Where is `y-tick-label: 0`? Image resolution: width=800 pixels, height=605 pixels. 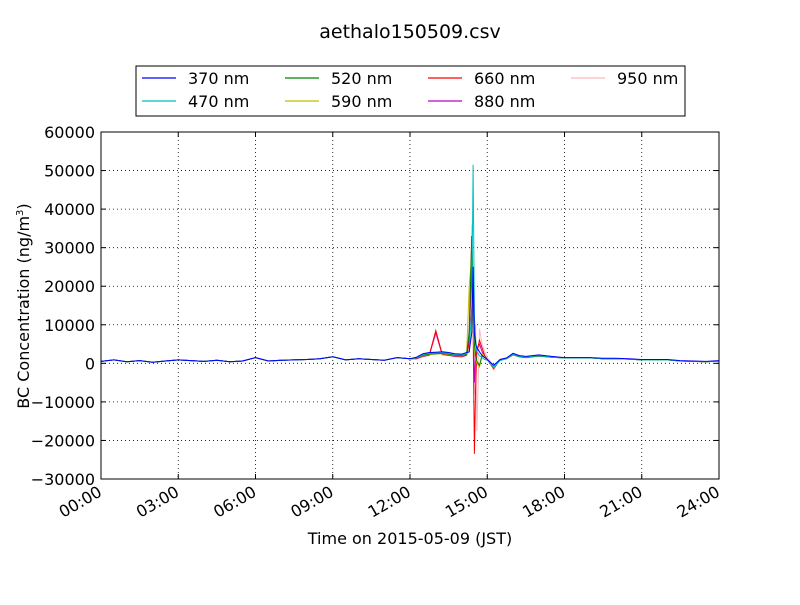
y-tick-label: 0 is located at coordinates (90, 363).